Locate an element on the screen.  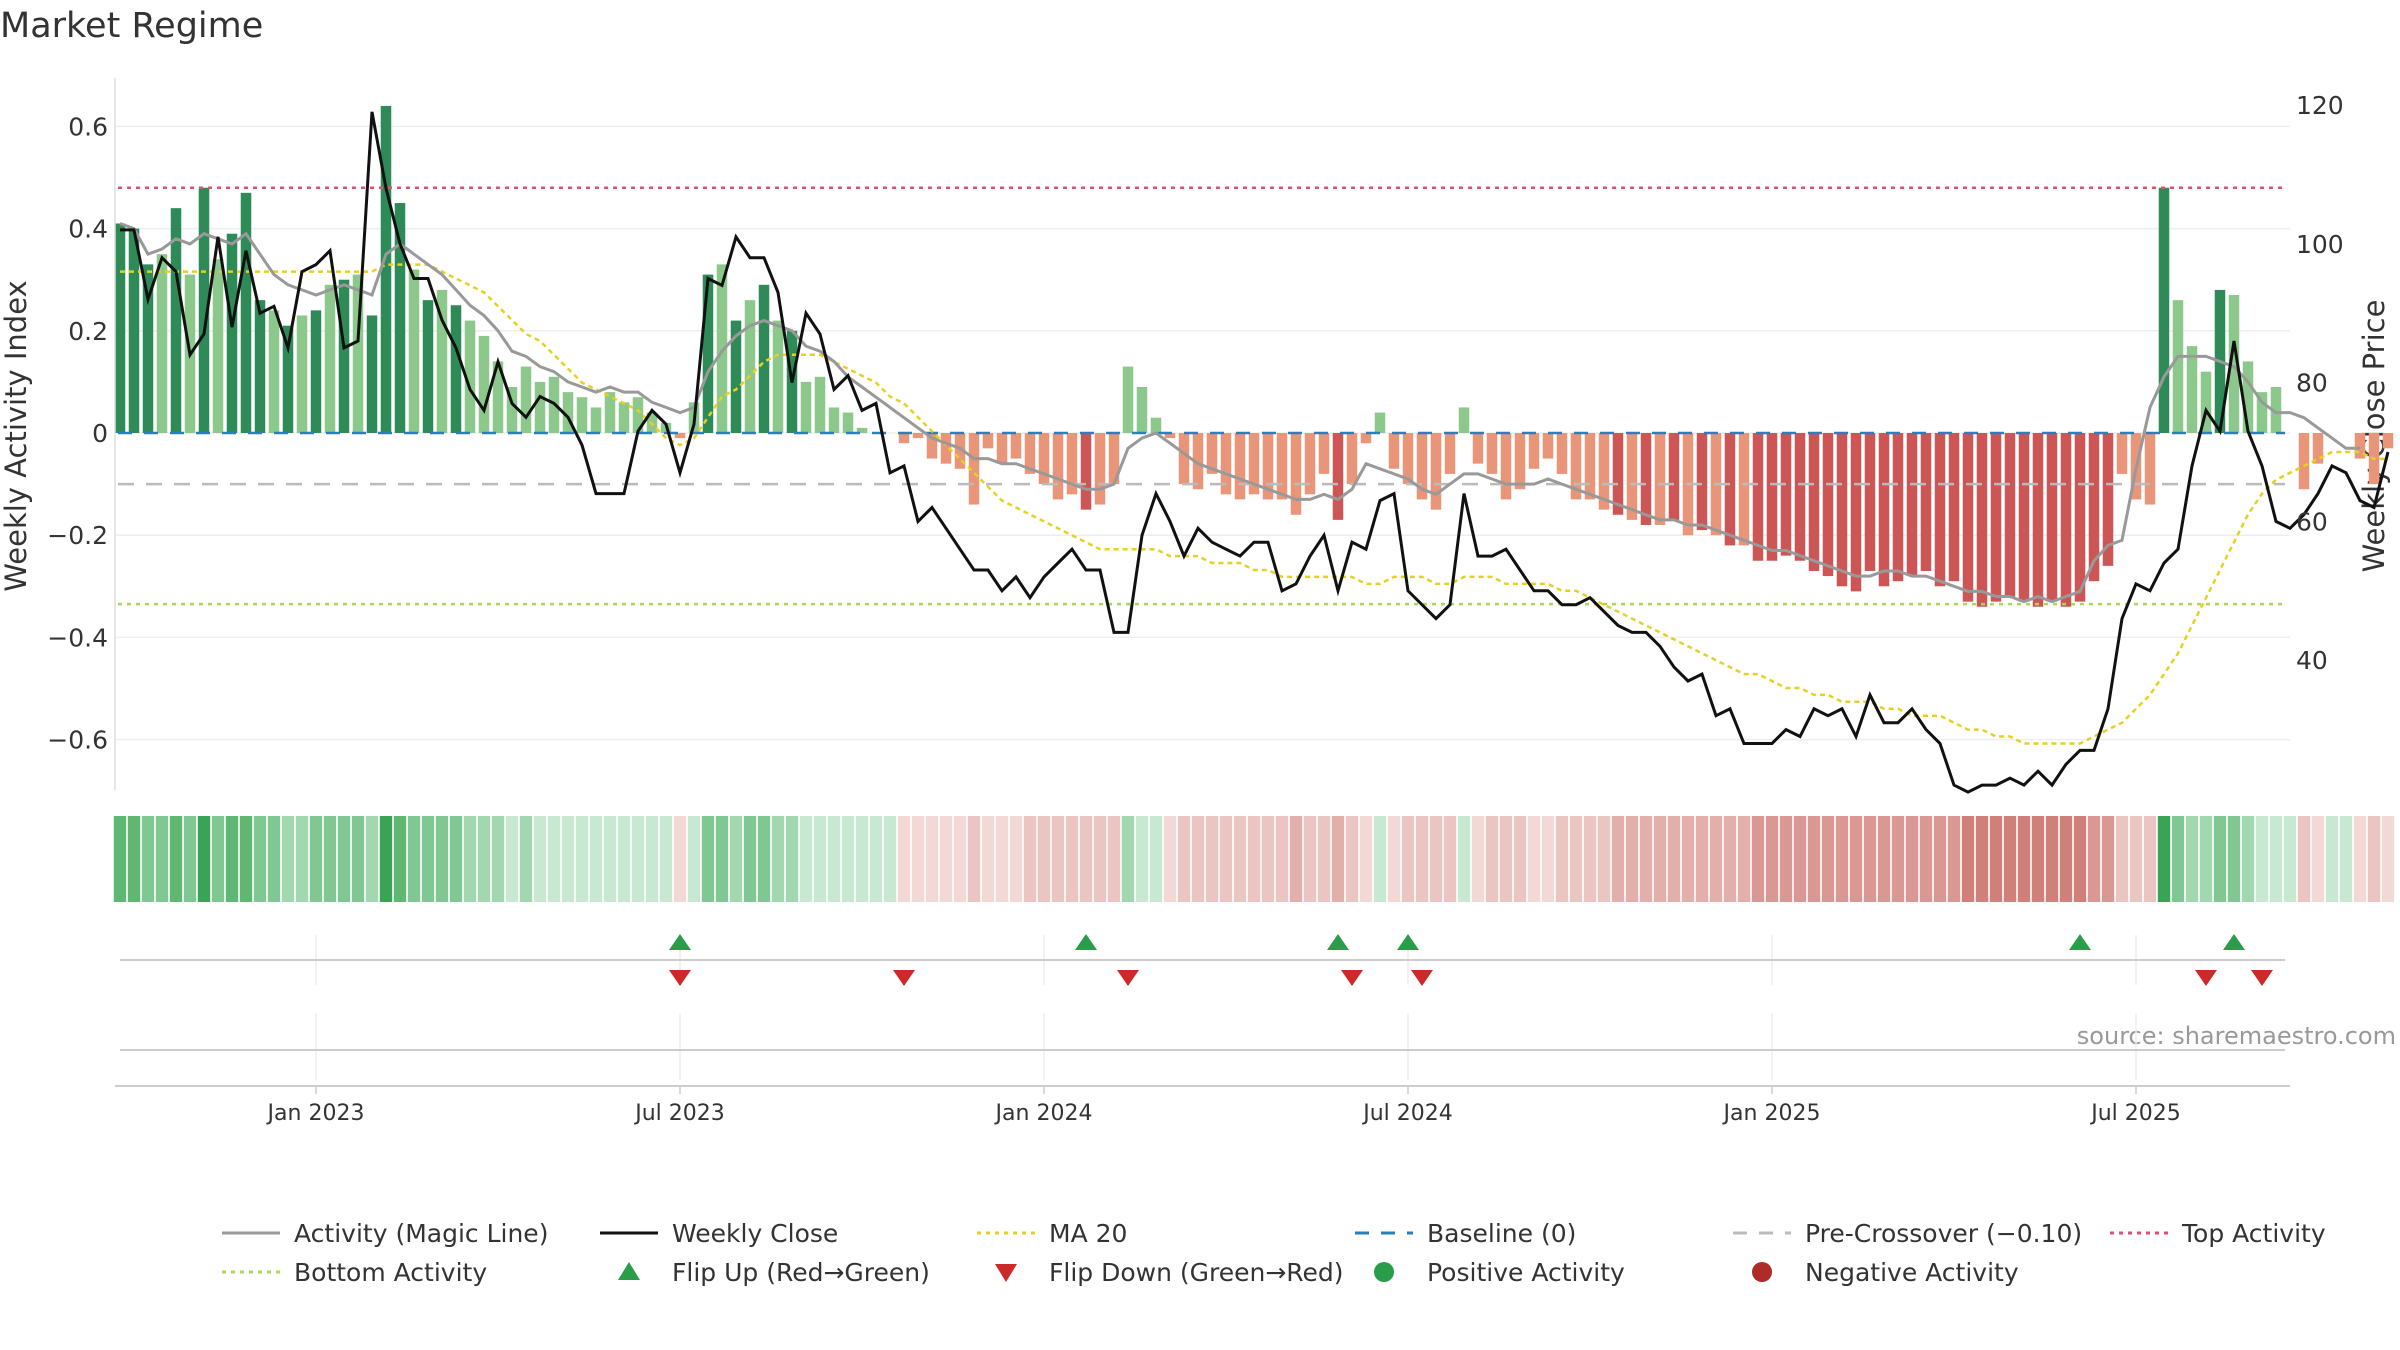
legend-label: Flip Up (Red→Green) is located at coordinates (801, 1272).